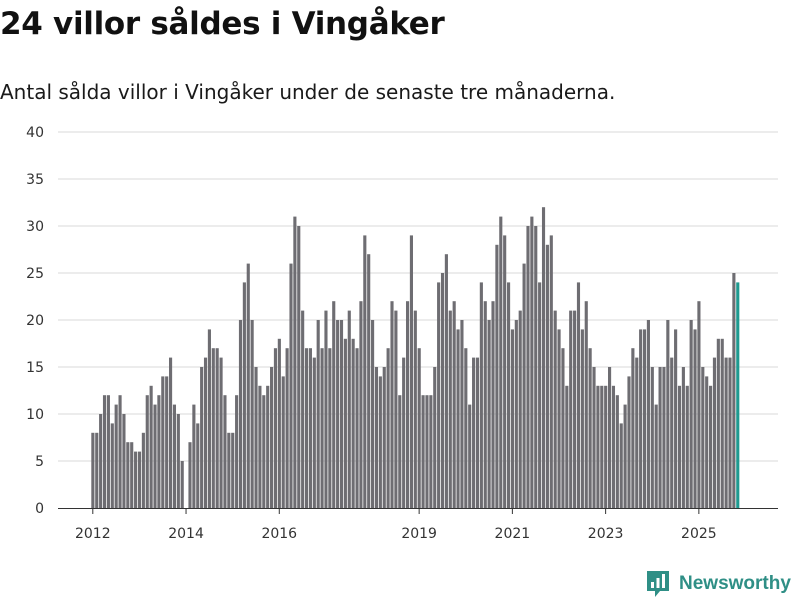  Describe the element at coordinates (39, 462) in the screenshot. I see `y-tick-label: 5` at that location.